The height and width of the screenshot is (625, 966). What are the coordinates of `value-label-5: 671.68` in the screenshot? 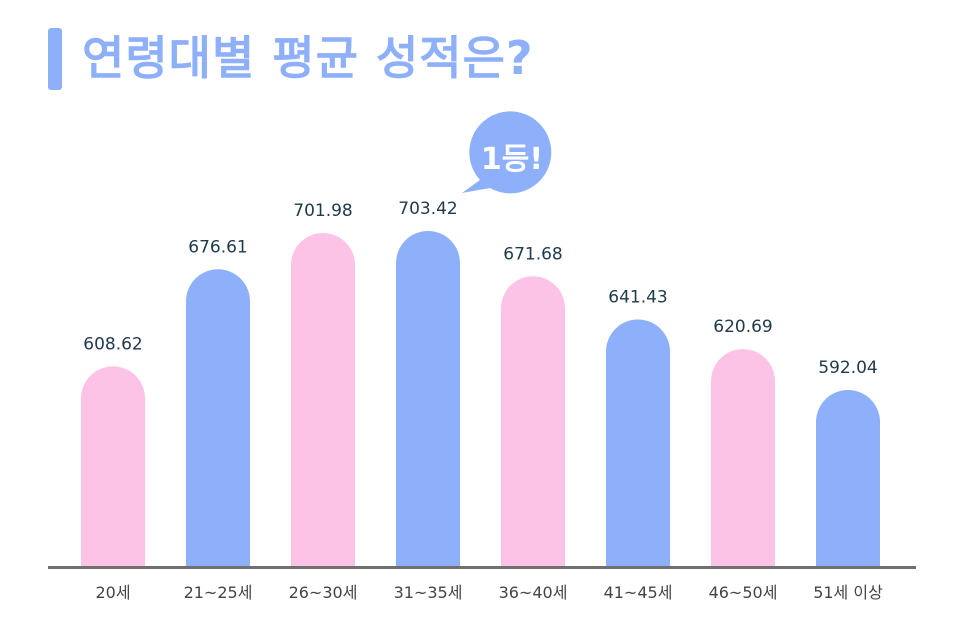 It's located at (532, 254).